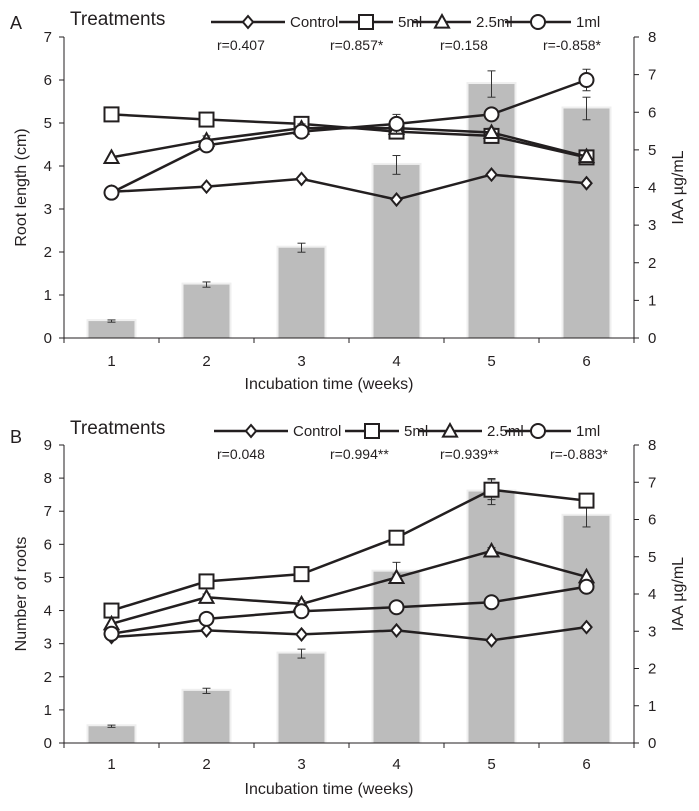 The image size is (699, 811). I want to click on correlation-label: r=-0.858*, so click(572, 45).